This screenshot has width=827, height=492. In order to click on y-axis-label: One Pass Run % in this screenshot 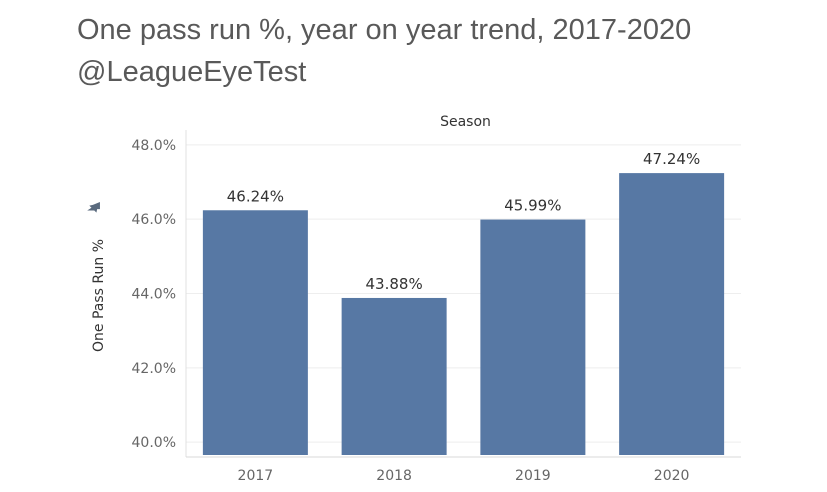, I will do `click(99, 295)`.